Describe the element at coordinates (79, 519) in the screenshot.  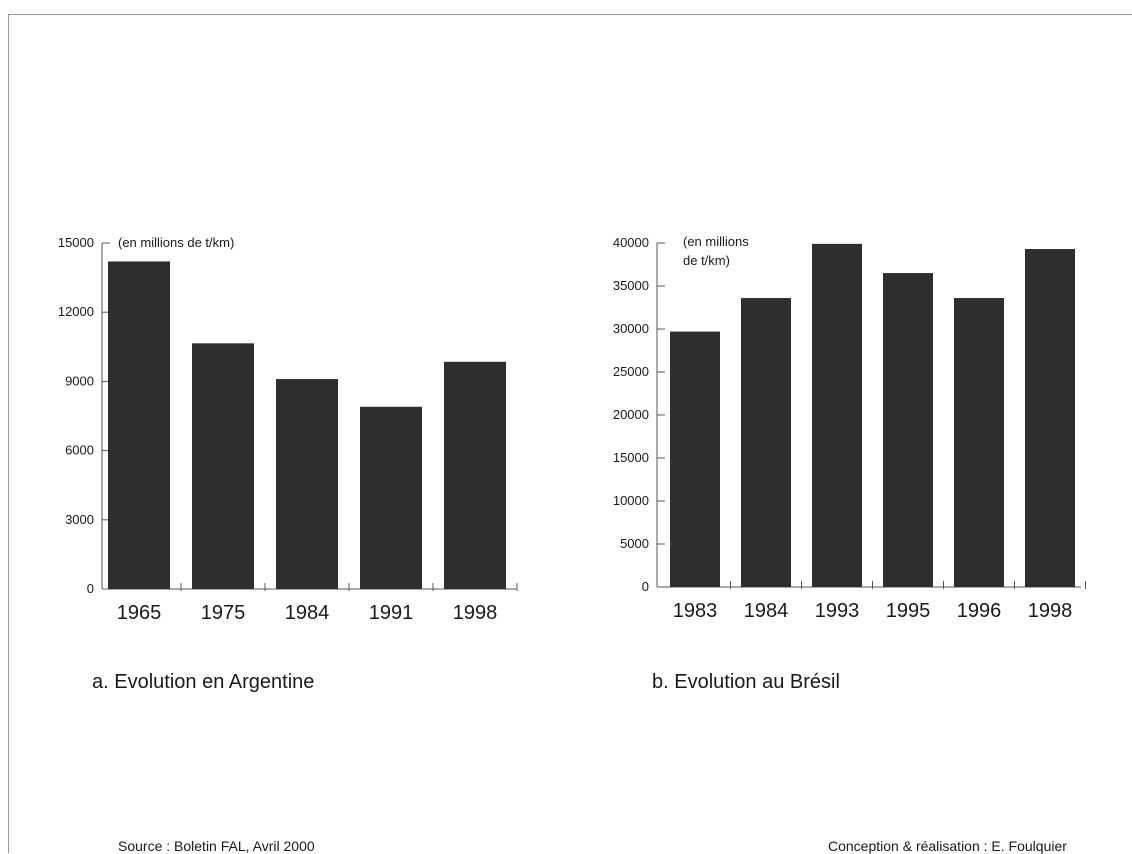
I see `y-tick-label: 3000` at that location.